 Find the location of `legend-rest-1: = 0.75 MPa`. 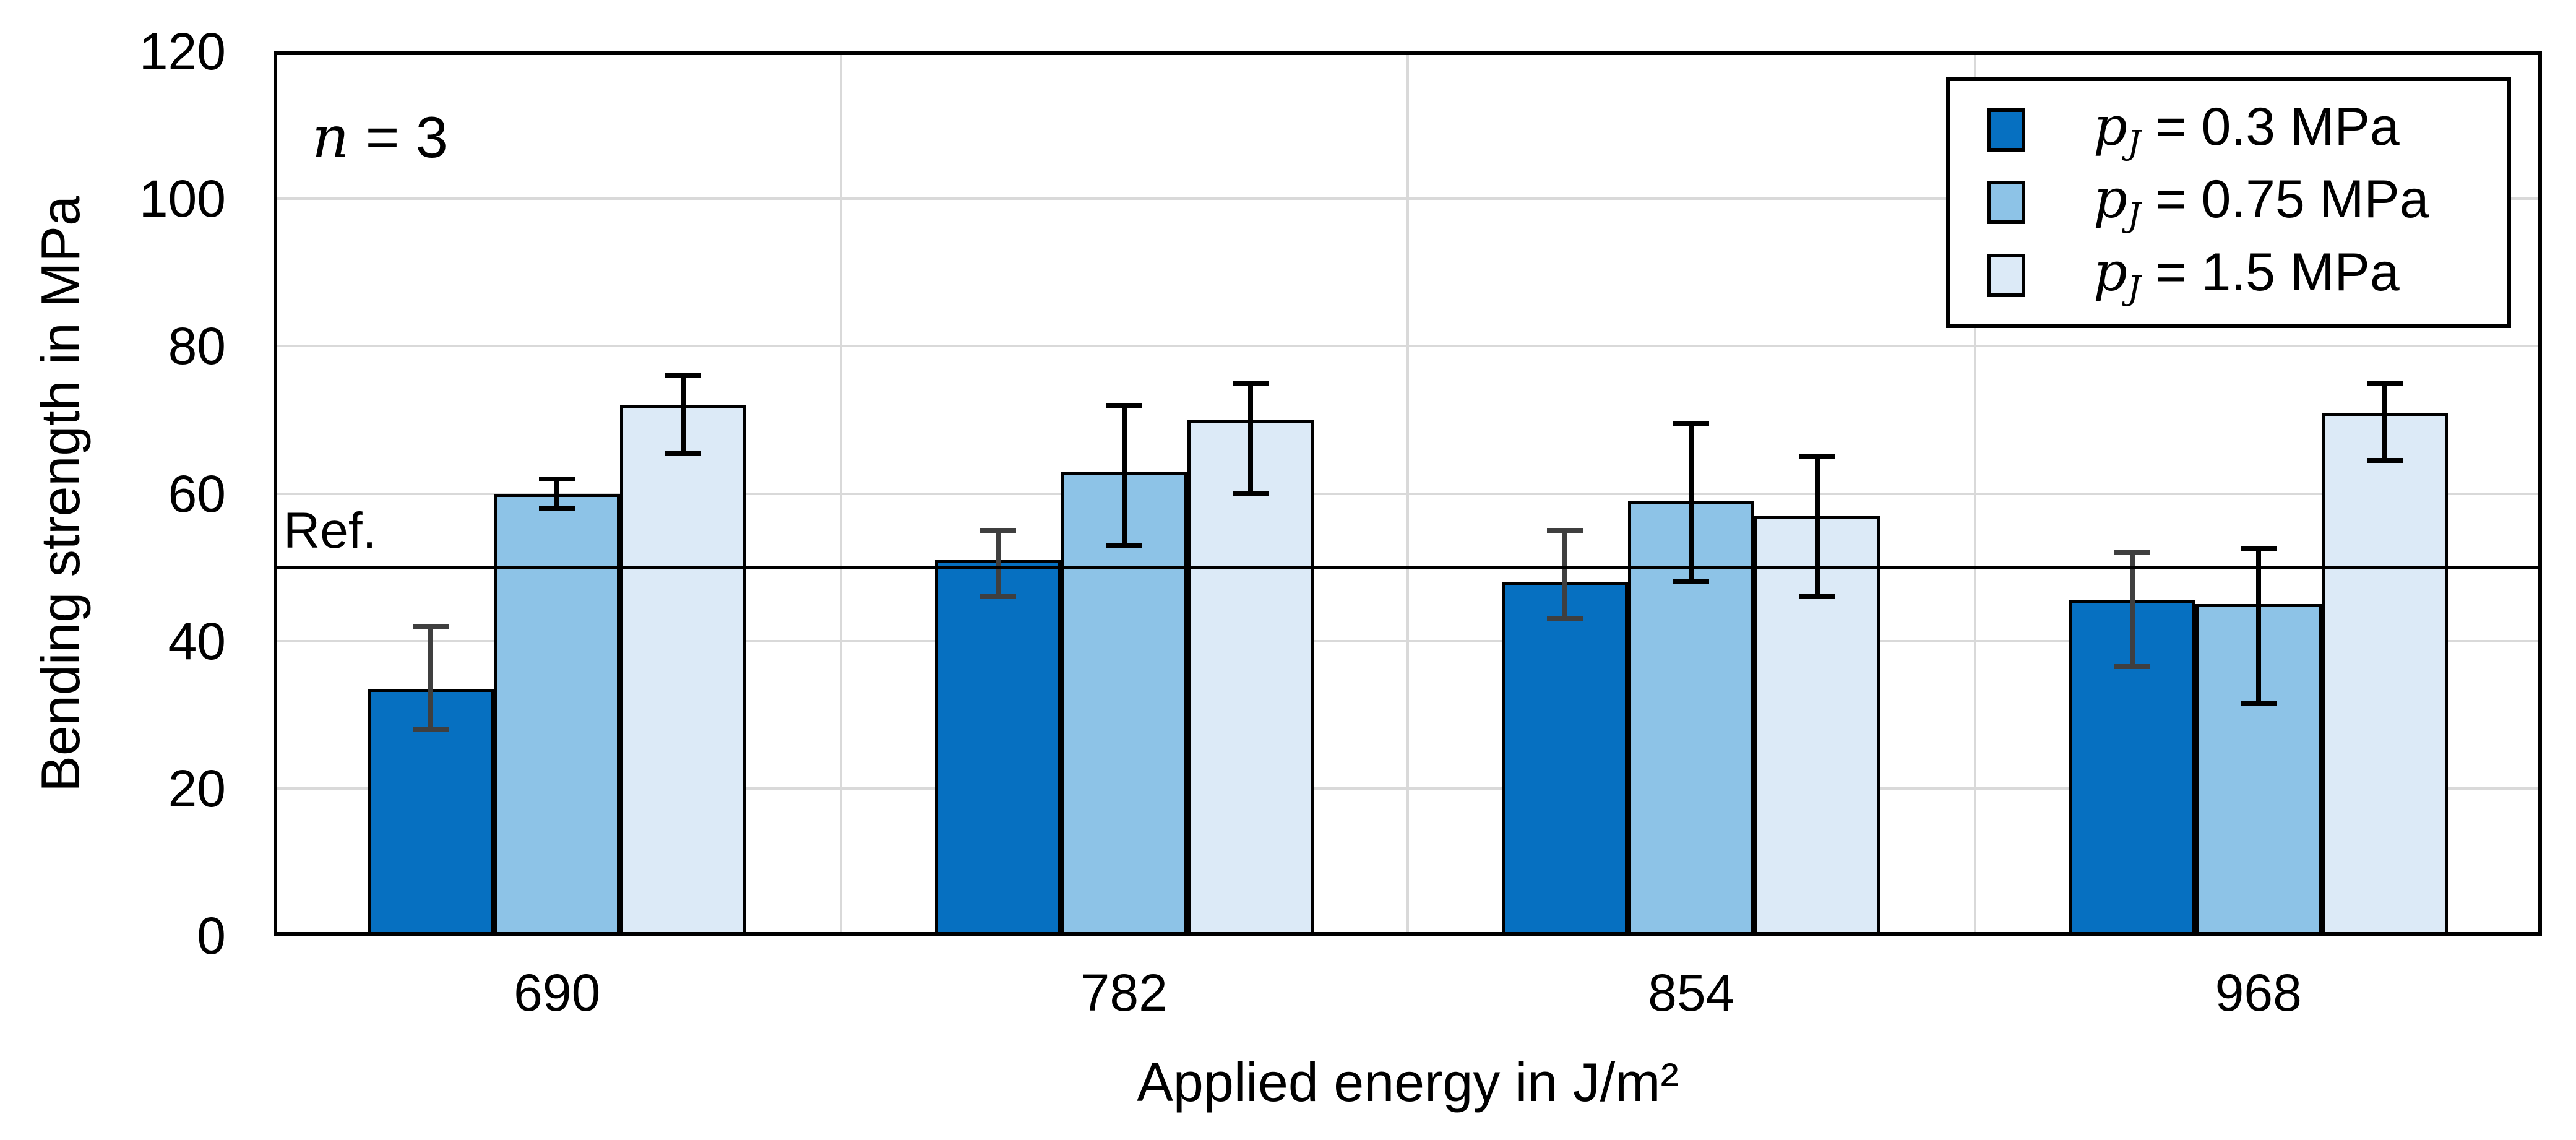

legend-rest-1: = 0.75 MPa is located at coordinates (2284, 200).